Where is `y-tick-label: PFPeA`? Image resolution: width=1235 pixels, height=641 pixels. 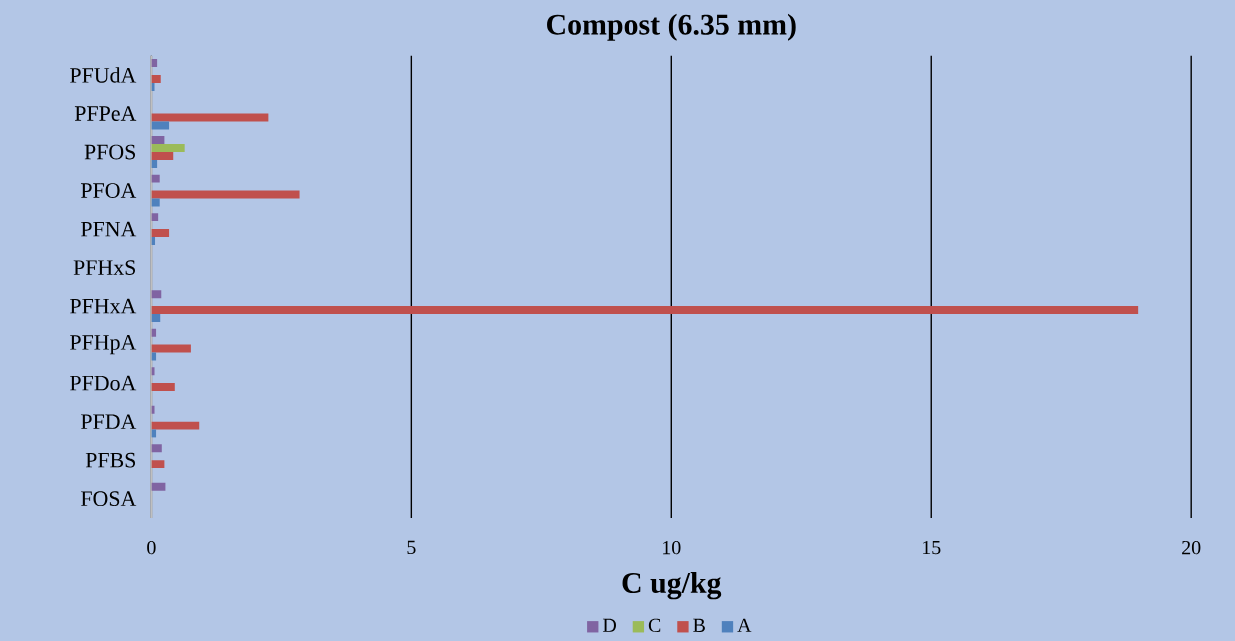 y-tick-label: PFPeA is located at coordinates (105, 113).